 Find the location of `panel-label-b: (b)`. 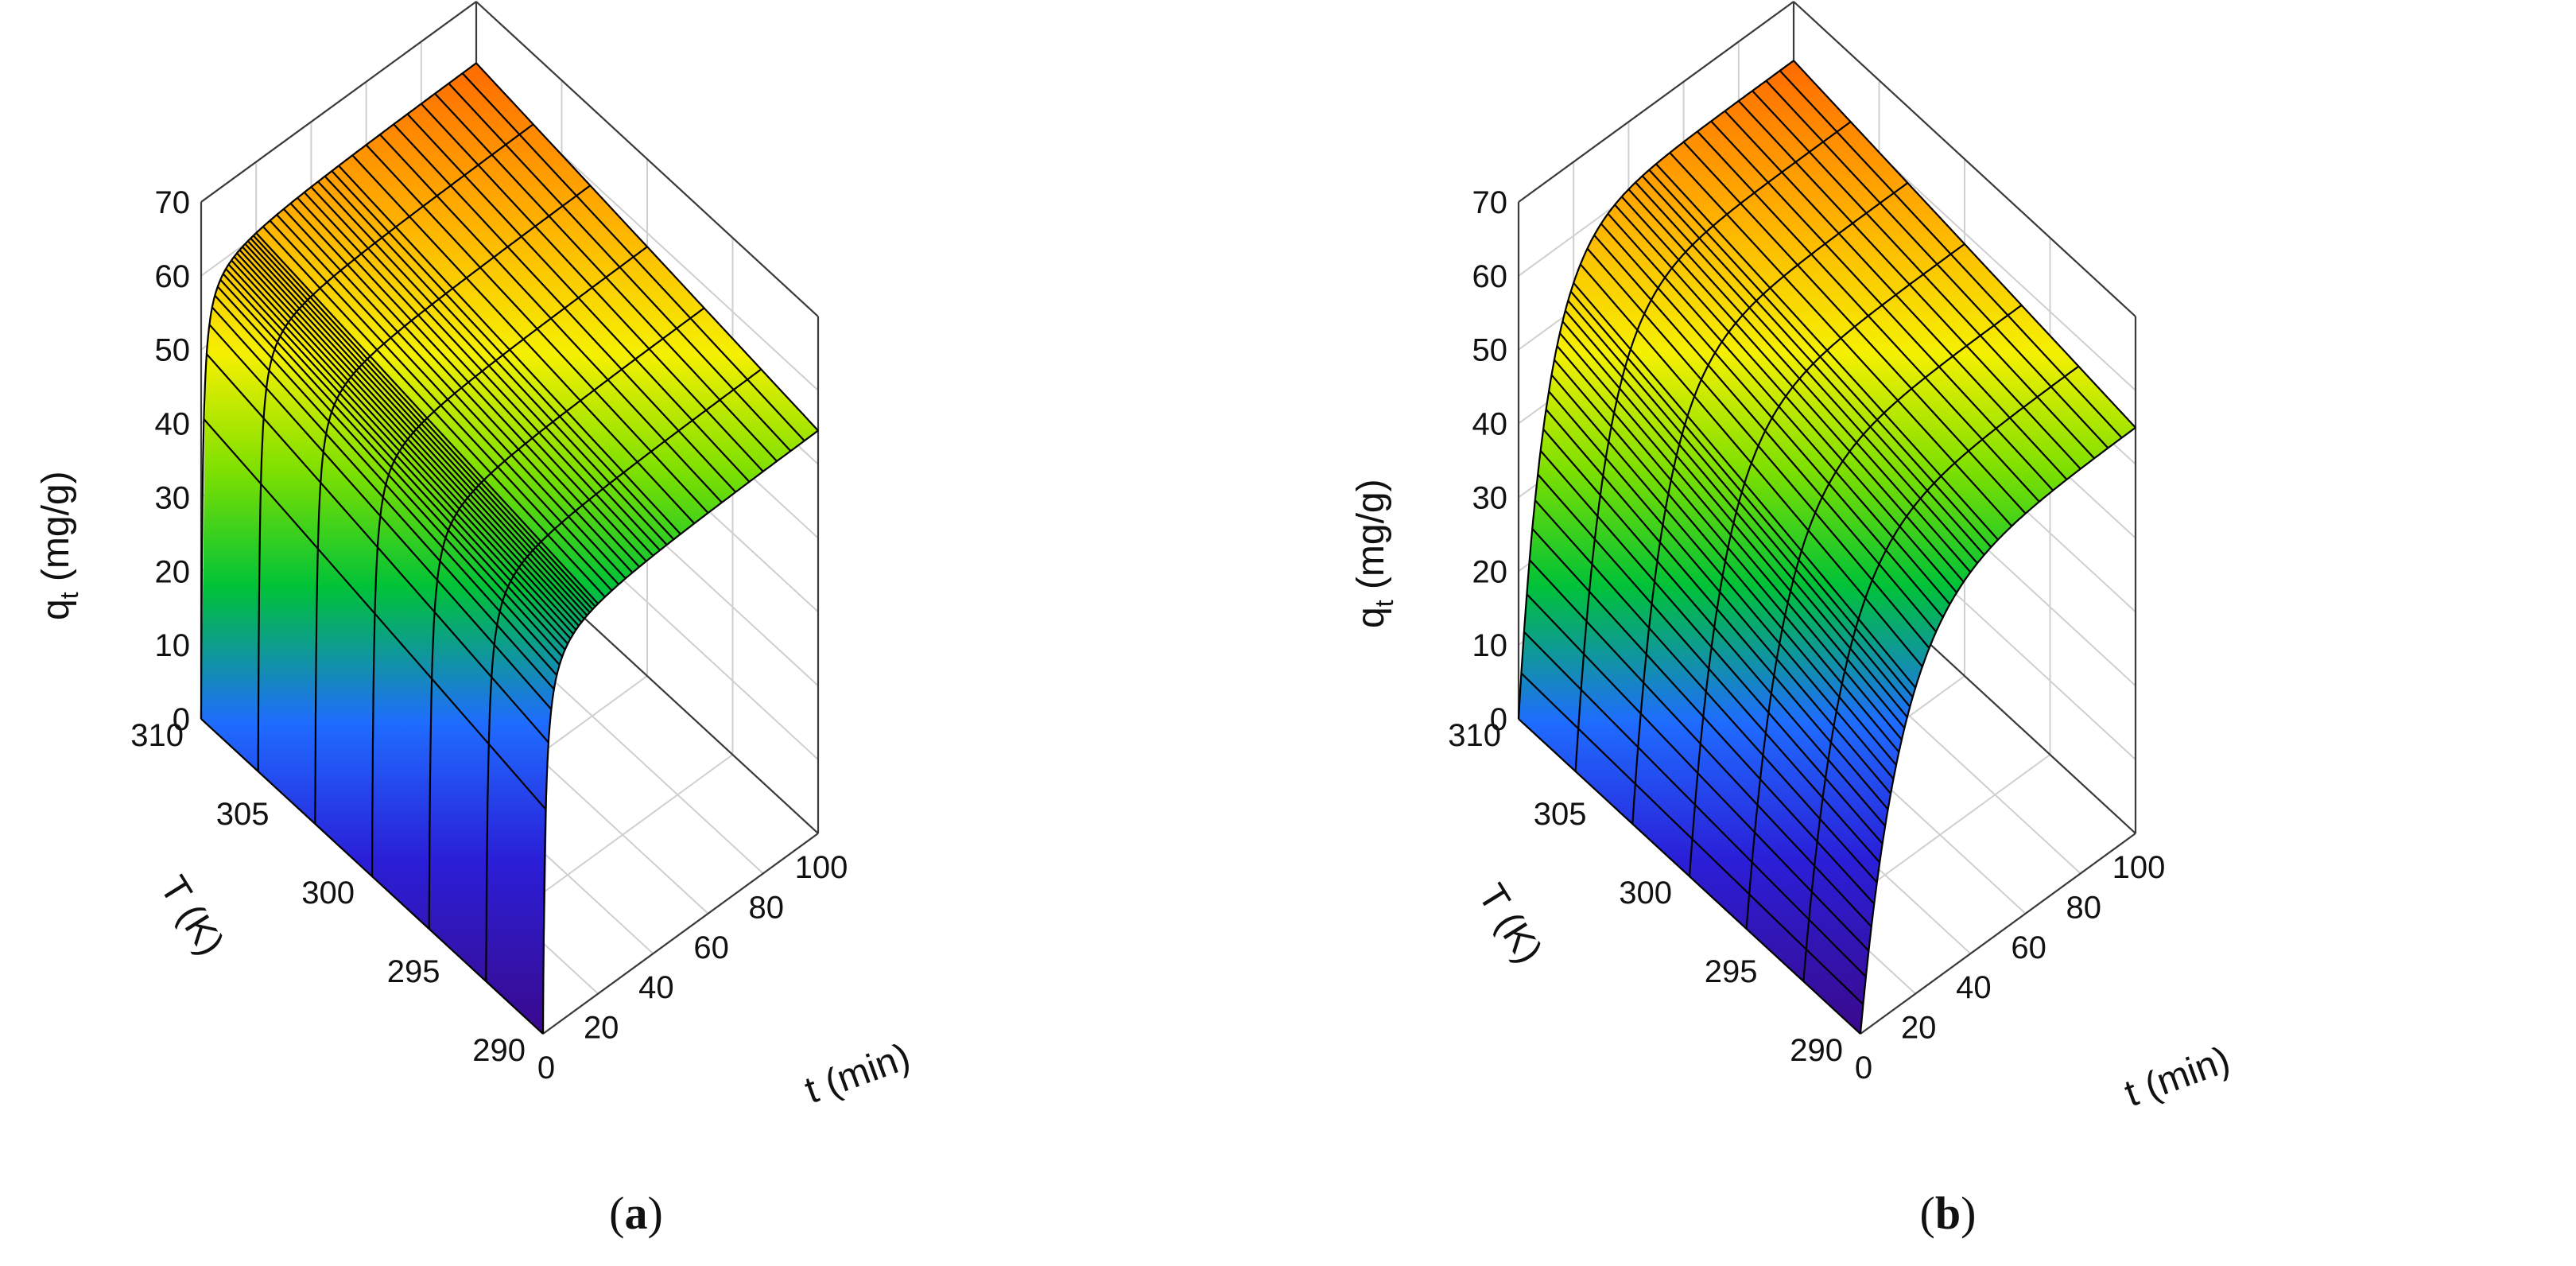

panel-label-b: (b) is located at coordinates (1948, 1213).